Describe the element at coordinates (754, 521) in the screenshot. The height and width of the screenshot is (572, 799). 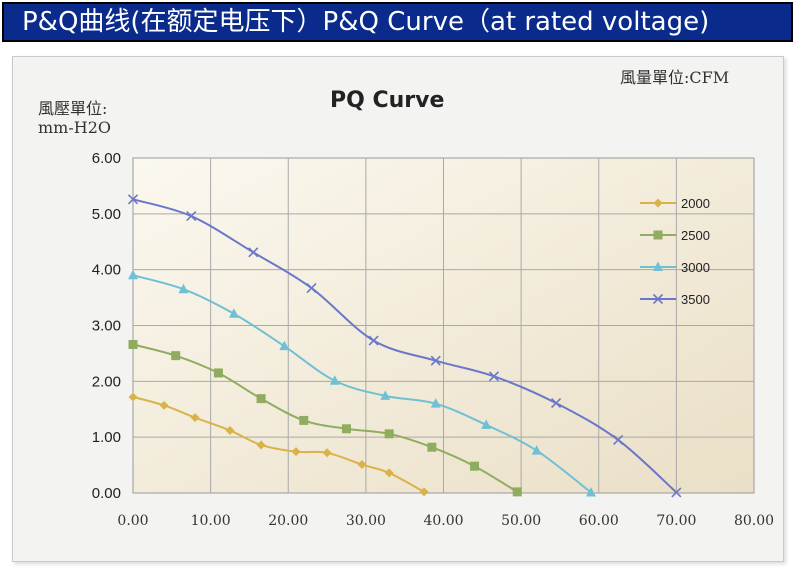
I see `x-tick-label: 80.00` at that location.